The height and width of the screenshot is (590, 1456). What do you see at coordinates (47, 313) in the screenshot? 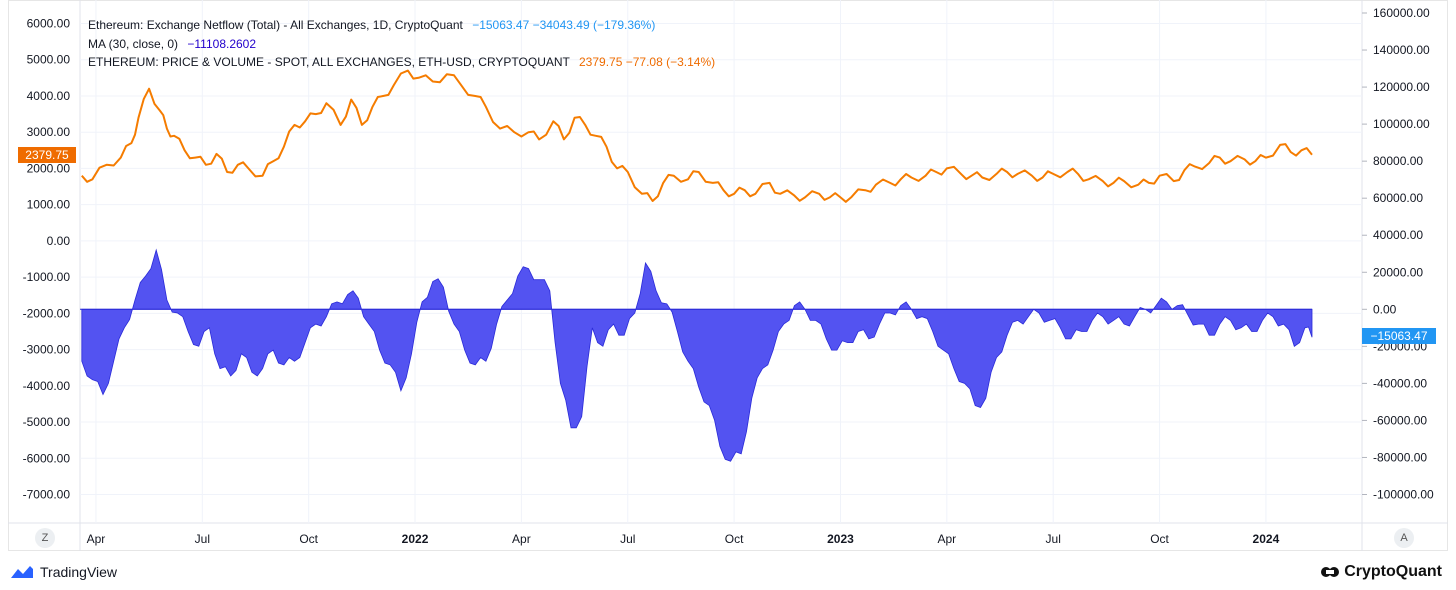
I see `left-tick-label: -2000.00` at bounding box center [47, 313].